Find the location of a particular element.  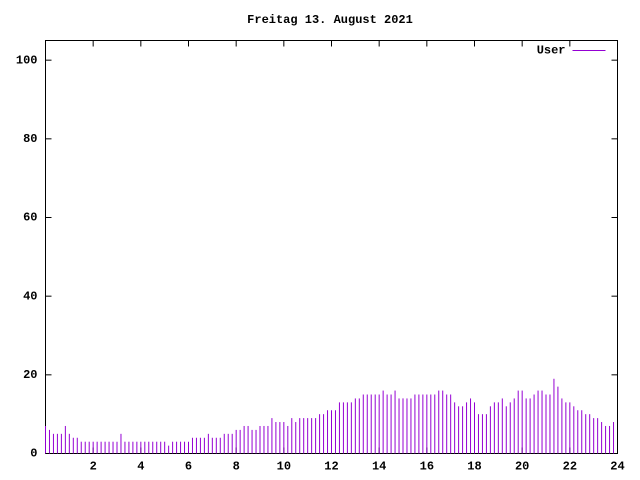

x-tick-label: 16 is located at coordinates (427, 467).